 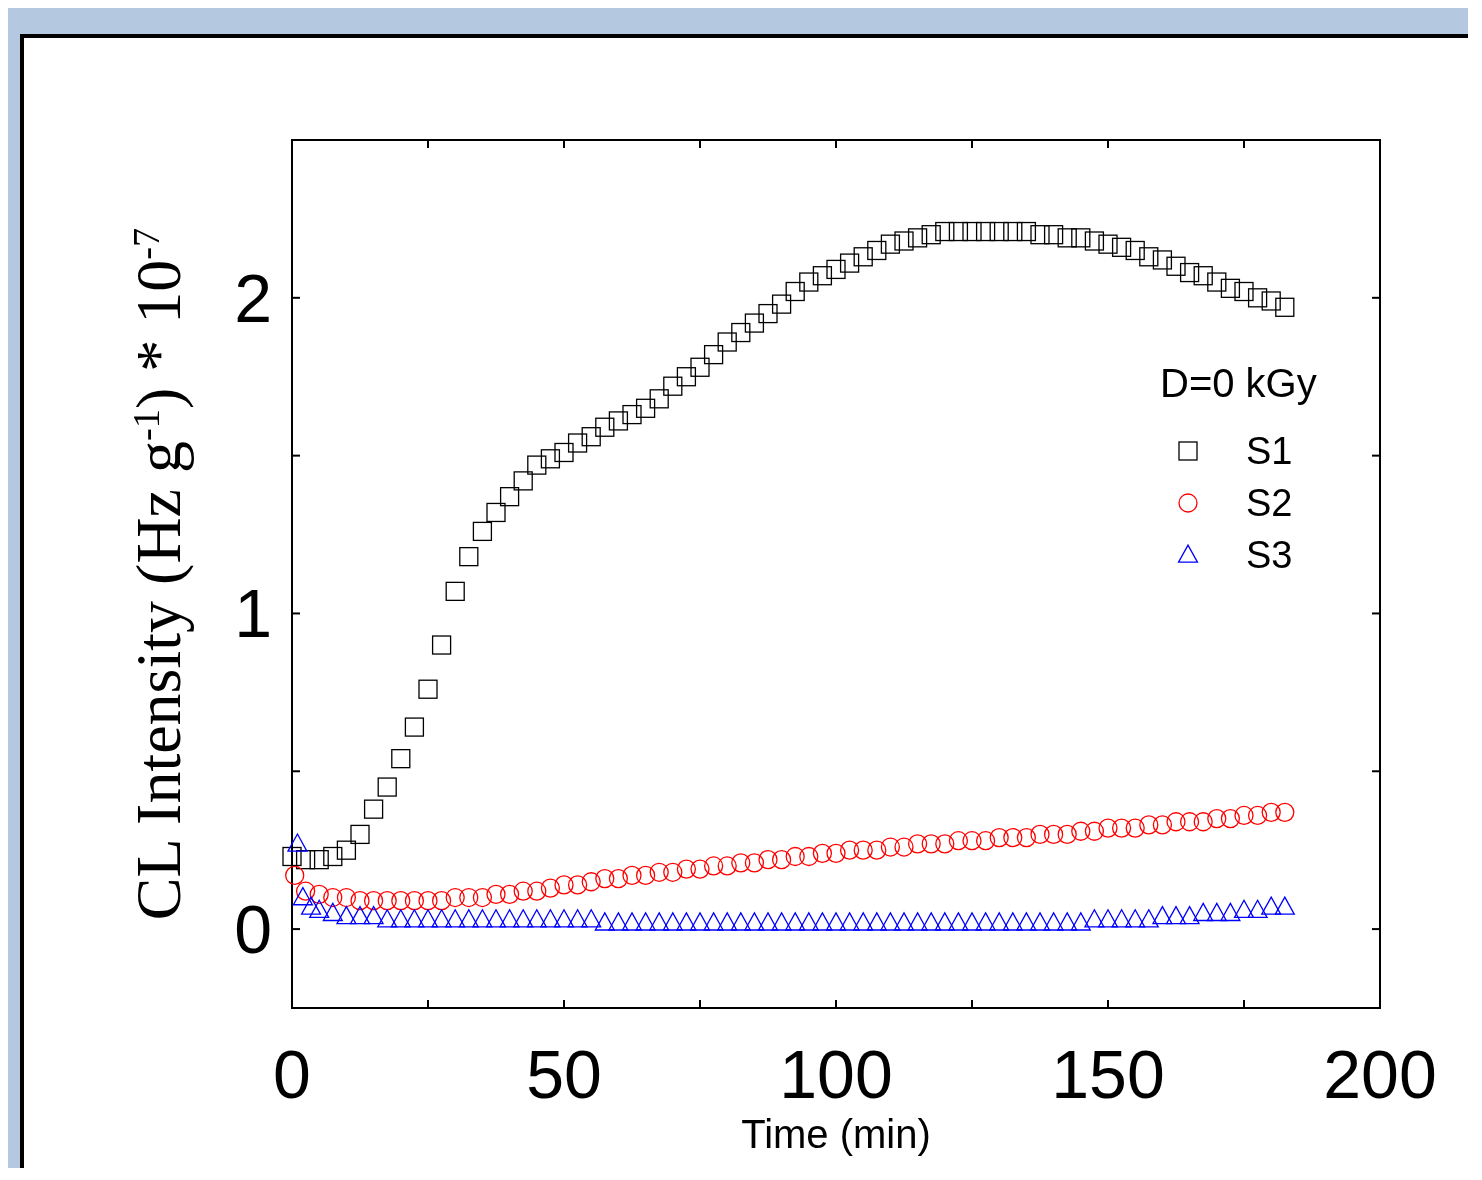 I want to click on y-tick-label: 2, so click(x=253, y=297).